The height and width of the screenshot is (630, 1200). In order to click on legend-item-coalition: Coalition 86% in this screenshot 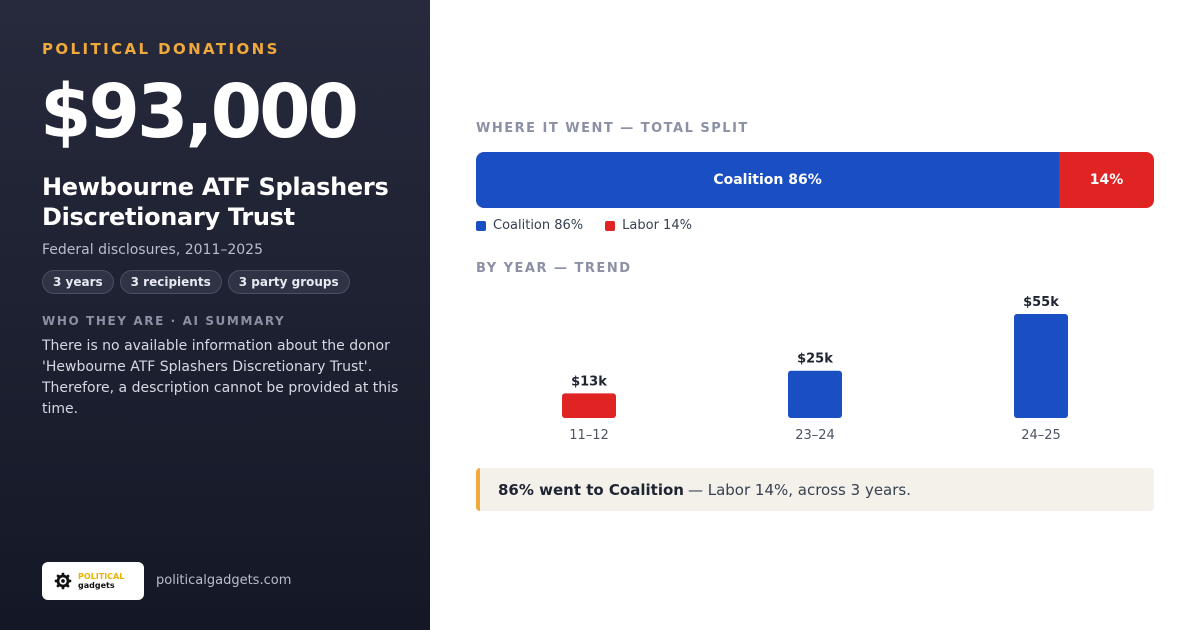, I will do `click(529, 225)`.